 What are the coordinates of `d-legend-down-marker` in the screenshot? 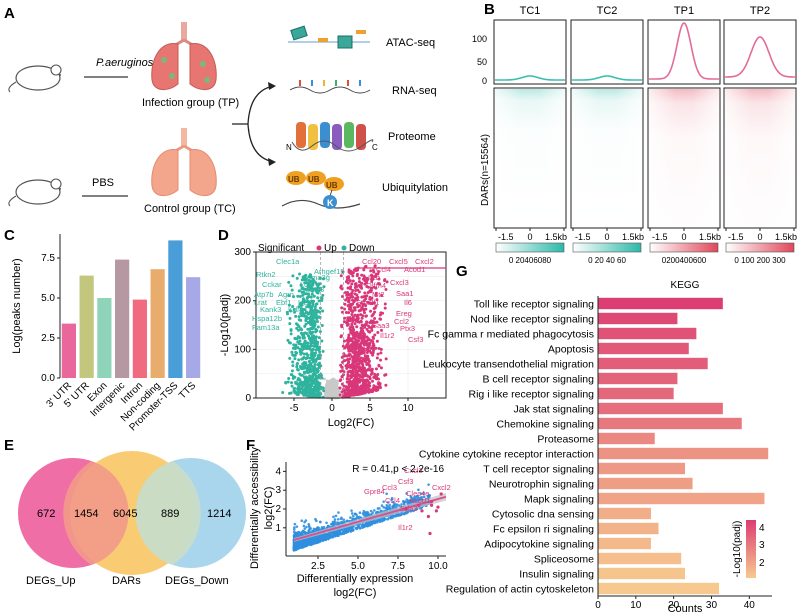 It's located at (344, 248).